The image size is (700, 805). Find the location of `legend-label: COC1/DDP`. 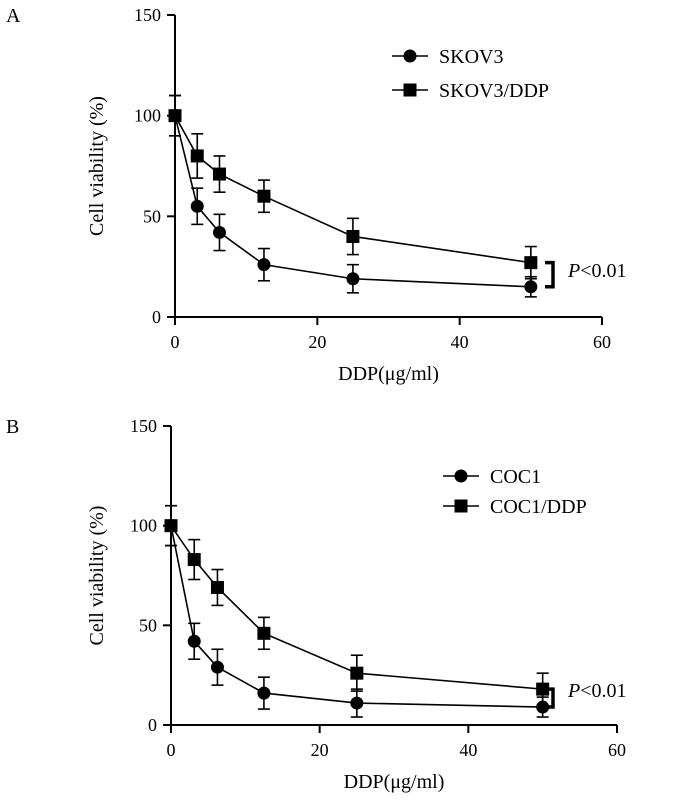

legend-label: COC1/DDP is located at coordinates (538, 507).